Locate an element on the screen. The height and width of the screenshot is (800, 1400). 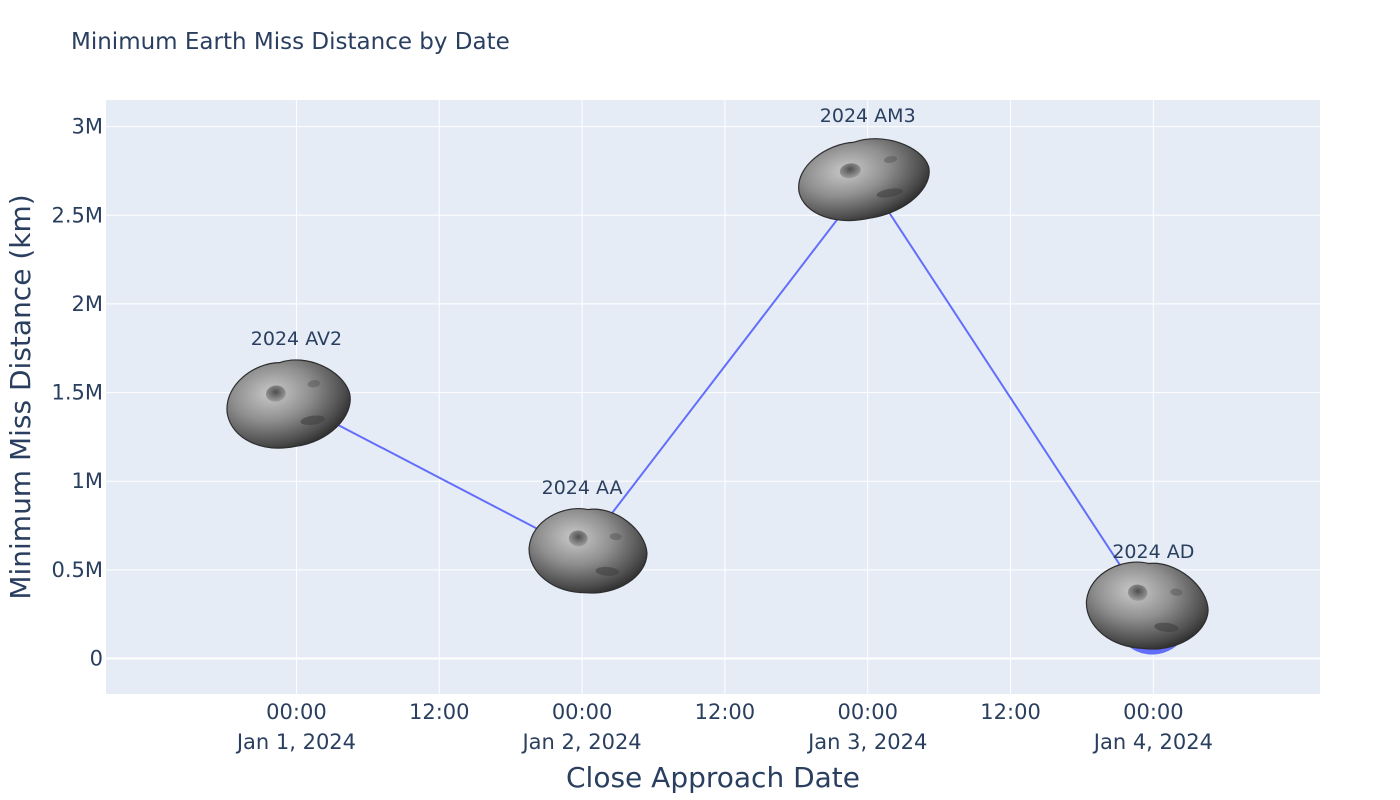
y-tick-label: 2.5M is located at coordinates (77, 215).